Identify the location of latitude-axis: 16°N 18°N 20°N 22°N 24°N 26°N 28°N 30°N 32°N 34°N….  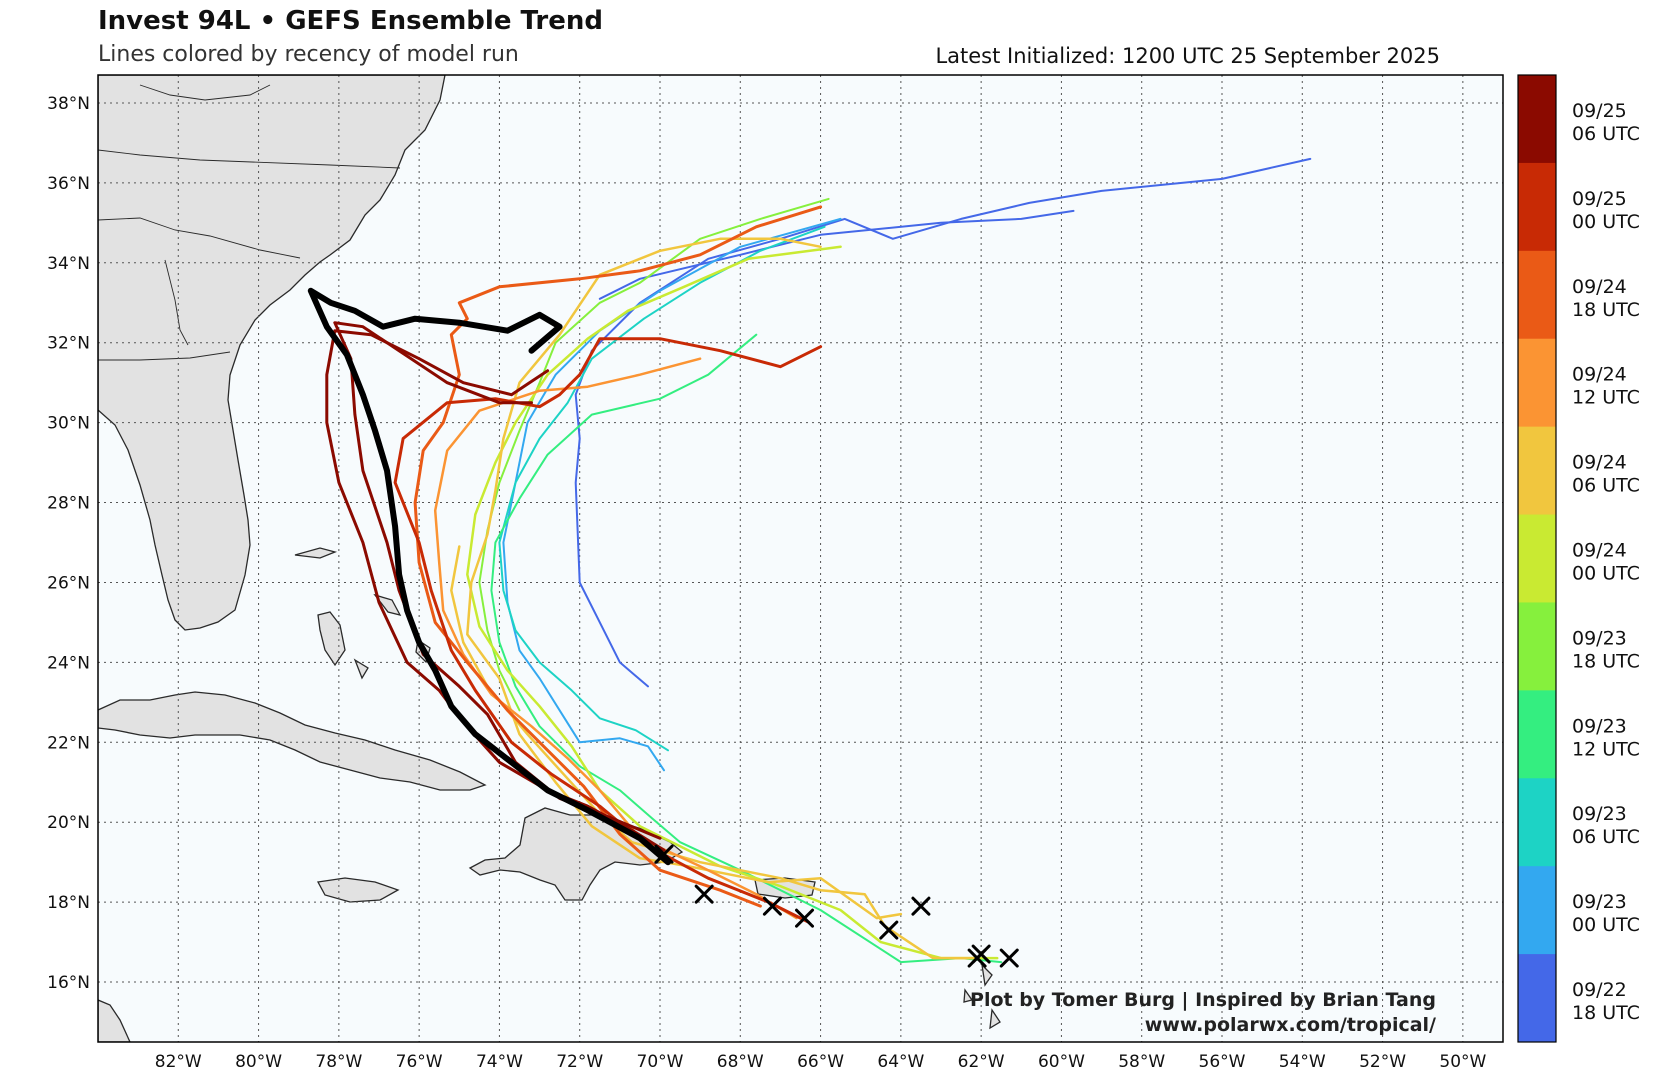
(68, 543).